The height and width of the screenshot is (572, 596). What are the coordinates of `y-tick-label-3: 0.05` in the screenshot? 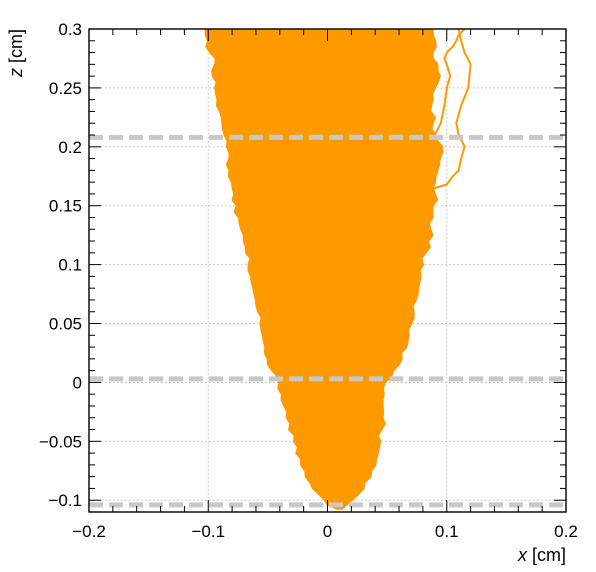 It's located at (65, 324).